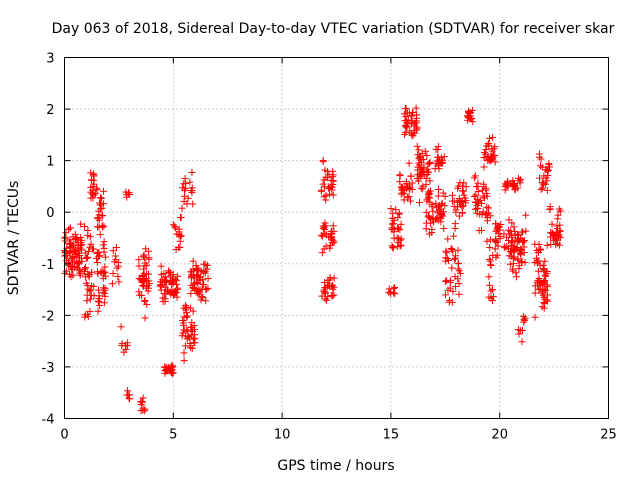  What do you see at coordinates (48, 420) in the screenshot?
I see `y-tick-label: -4` at bounding box center [48, 420].